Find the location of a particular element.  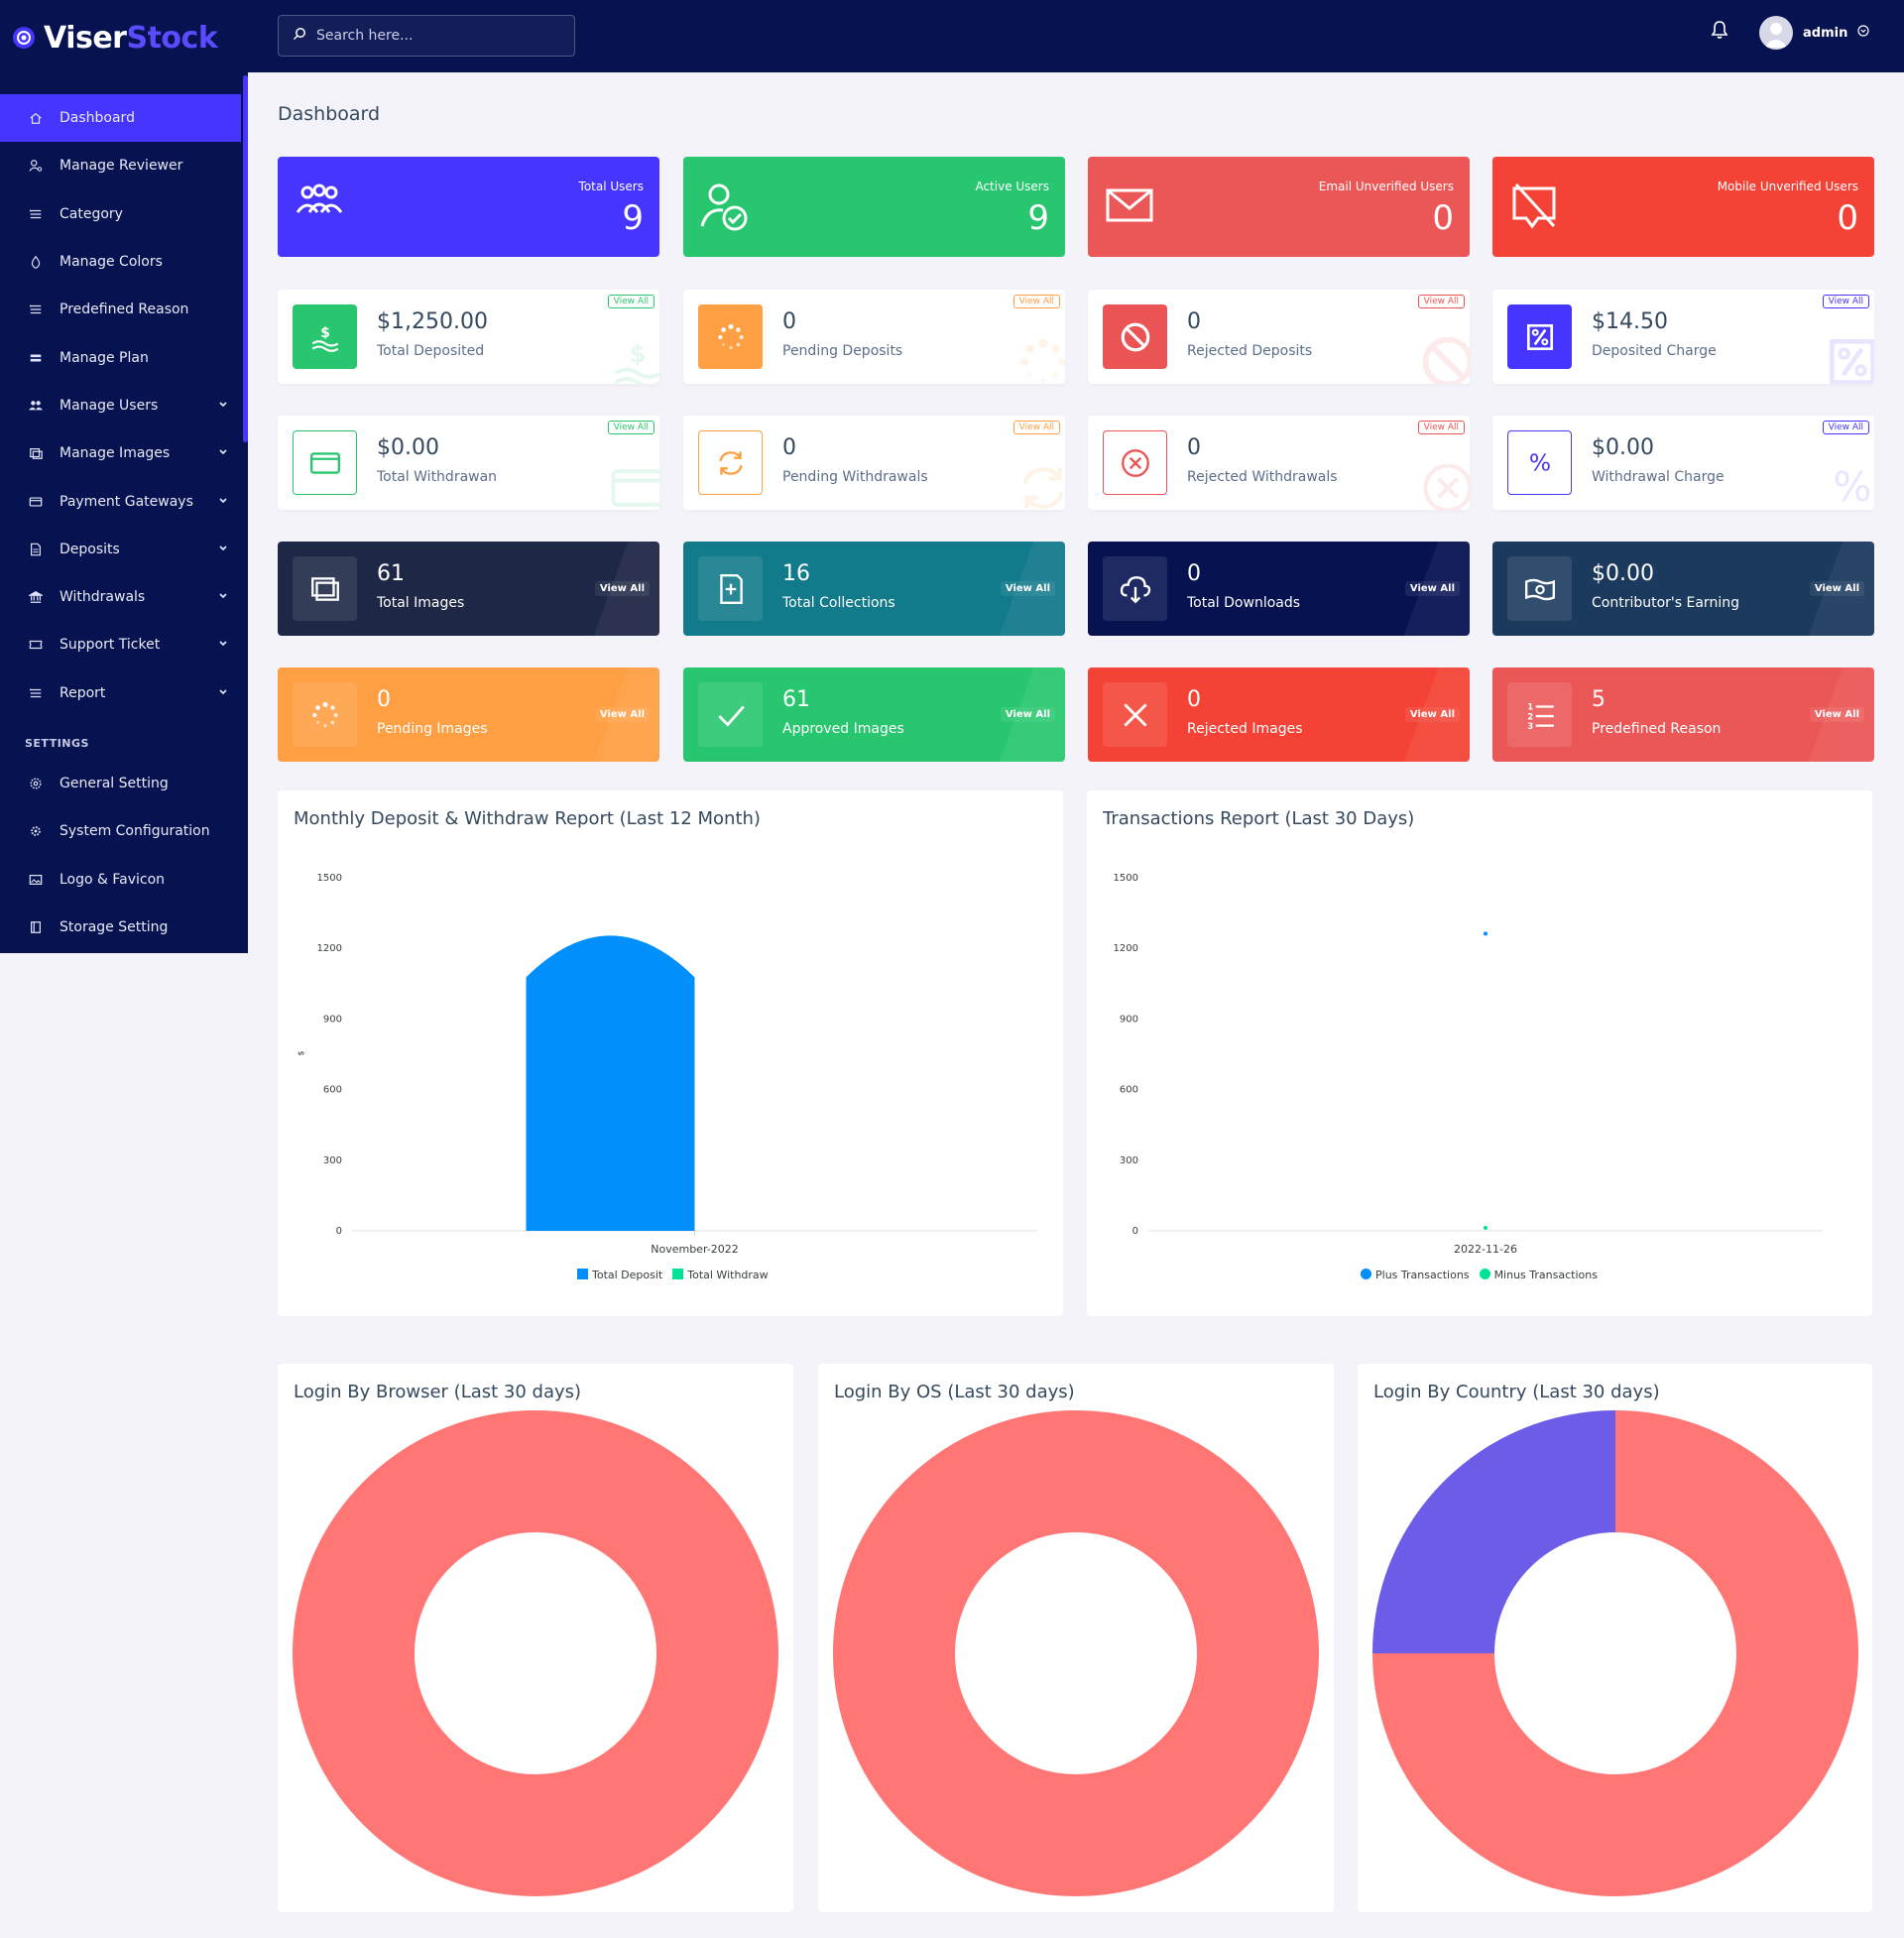

notification-bell-icon is located at coordinates (1719, 32).